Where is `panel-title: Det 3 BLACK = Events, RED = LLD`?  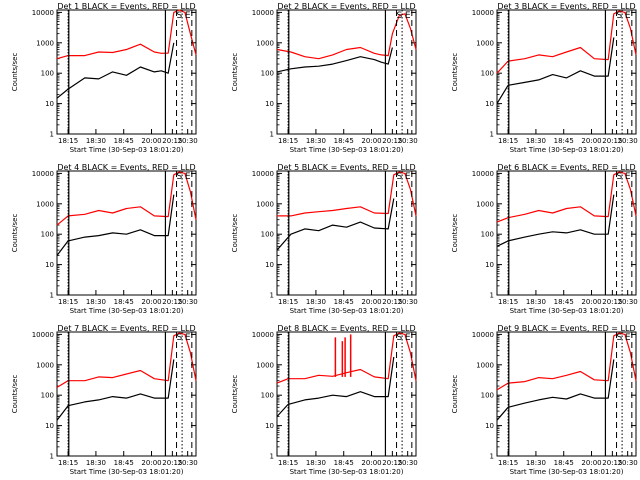
panel-title: Det 3 BLACK = Events, RED = LLD is located at coordinates (566, 6).